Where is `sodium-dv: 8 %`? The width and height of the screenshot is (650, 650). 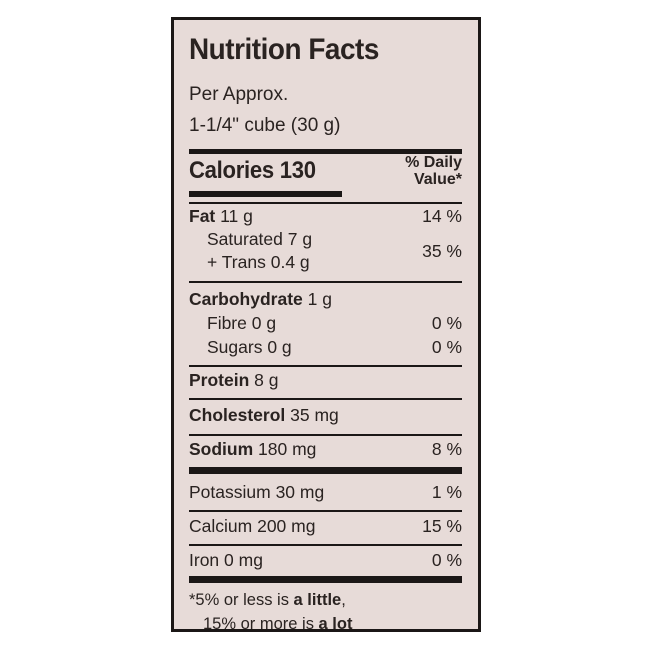
sodium-dv: 8 % is located at coordinates (446, 449).